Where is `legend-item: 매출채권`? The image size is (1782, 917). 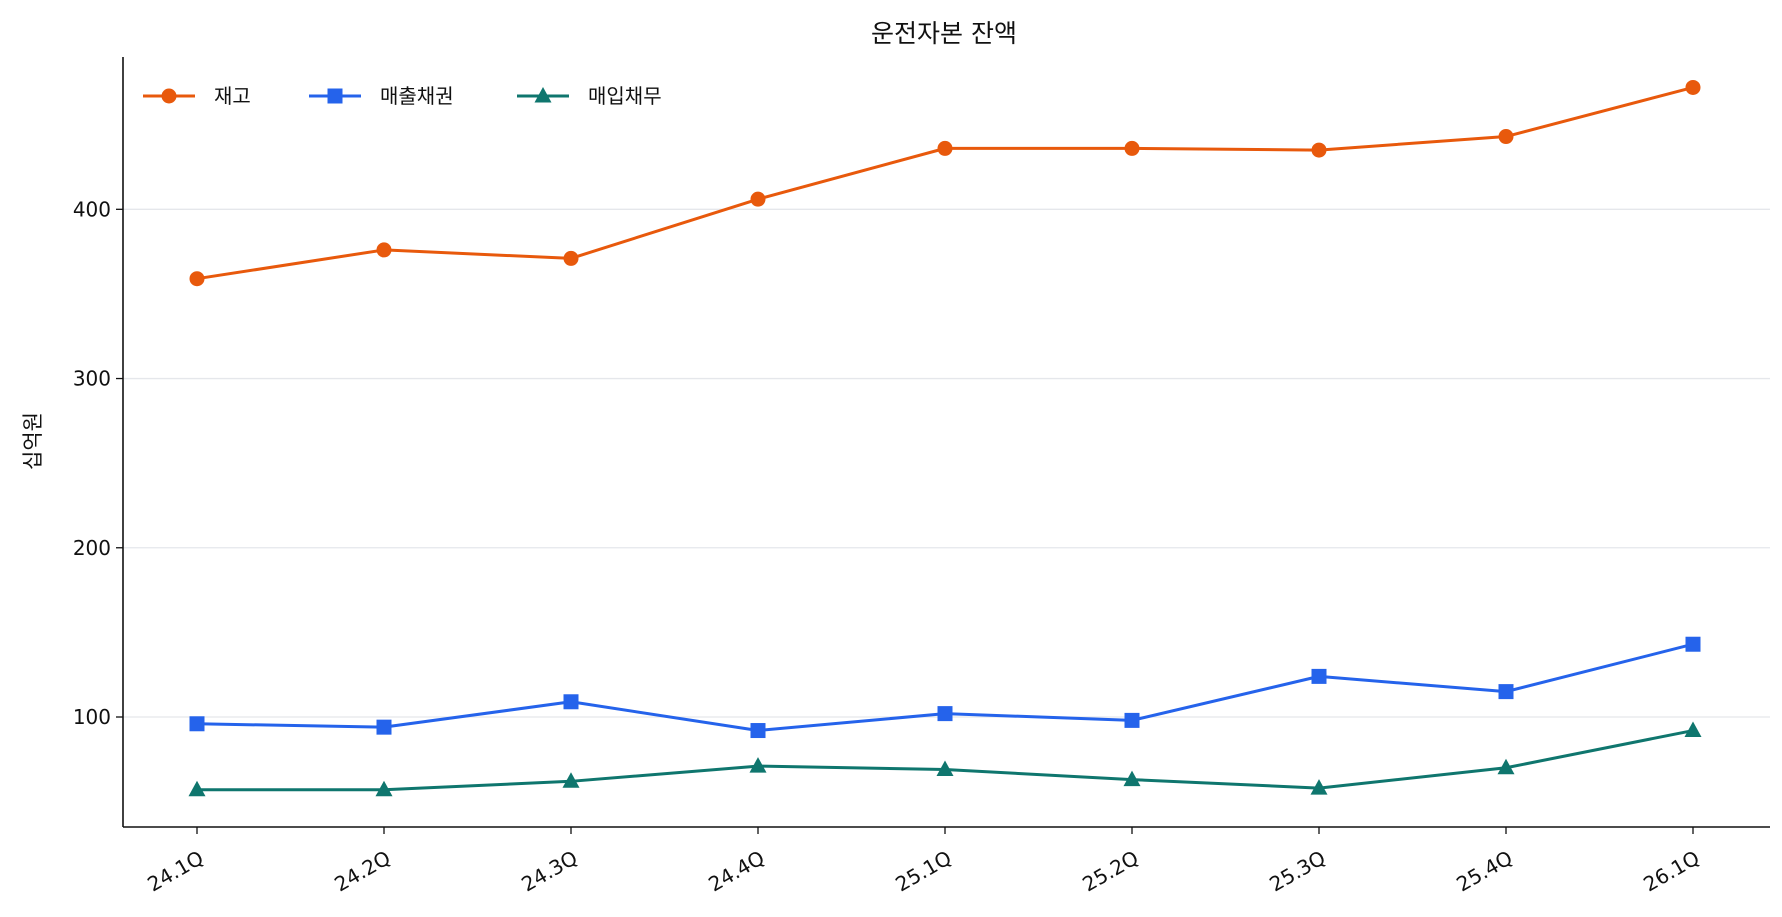
legend-item: 매출채권 is located at coordinates (381, 96).